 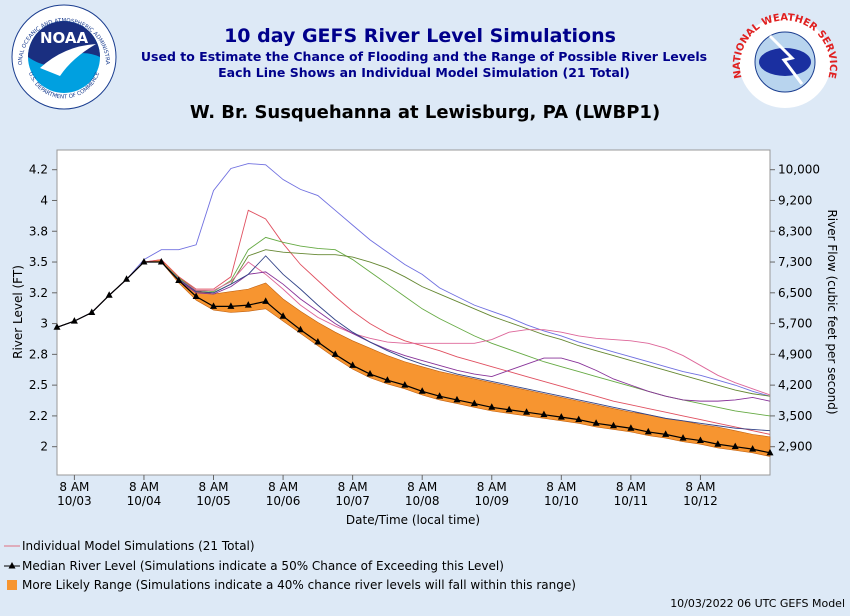 I want to click on y2-axis-label: River Flow (cubic feet per second), so click(x=832, y=311).